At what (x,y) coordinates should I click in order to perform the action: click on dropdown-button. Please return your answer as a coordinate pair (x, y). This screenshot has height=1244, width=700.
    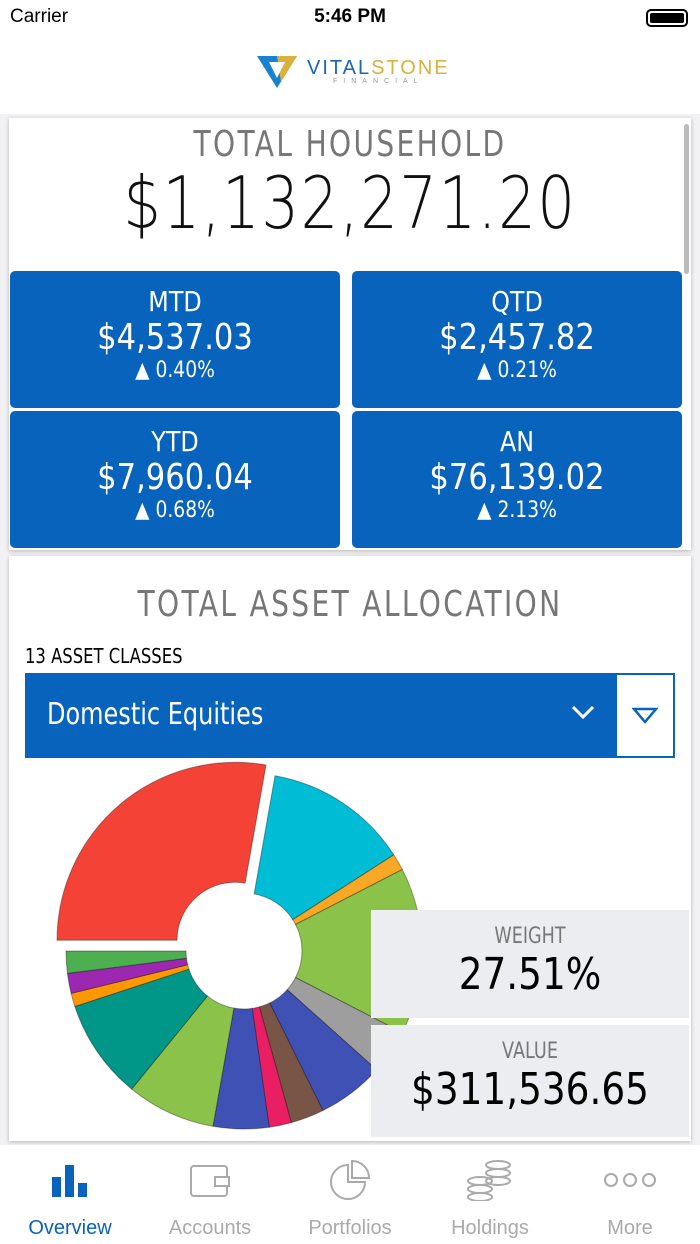
    Looking at the image, I should click on (645, 715).